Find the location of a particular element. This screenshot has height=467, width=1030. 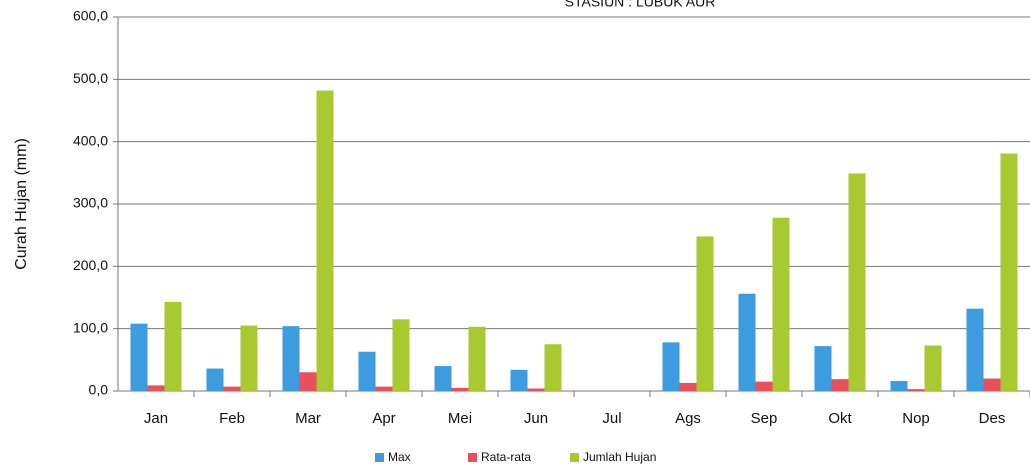

x-tick-label: Okt is located at coordinates (840, 418).